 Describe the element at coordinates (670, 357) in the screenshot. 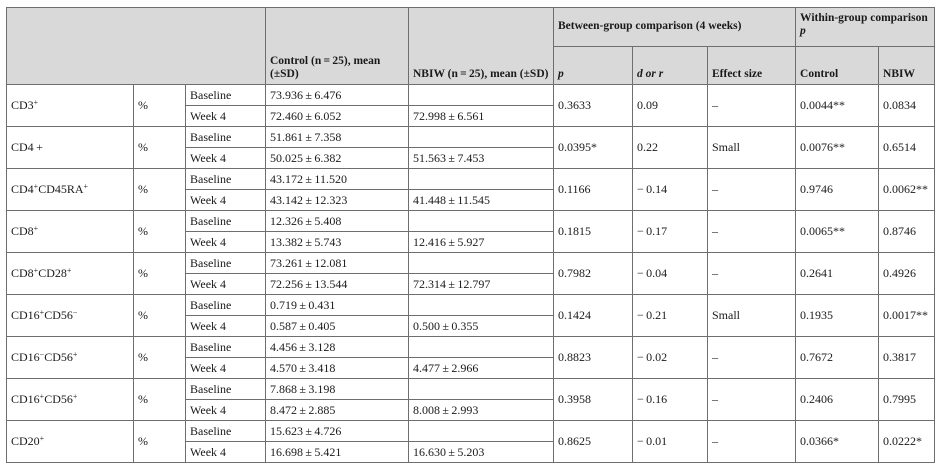

I see `d-or-r-value: − 0.02` at that location.